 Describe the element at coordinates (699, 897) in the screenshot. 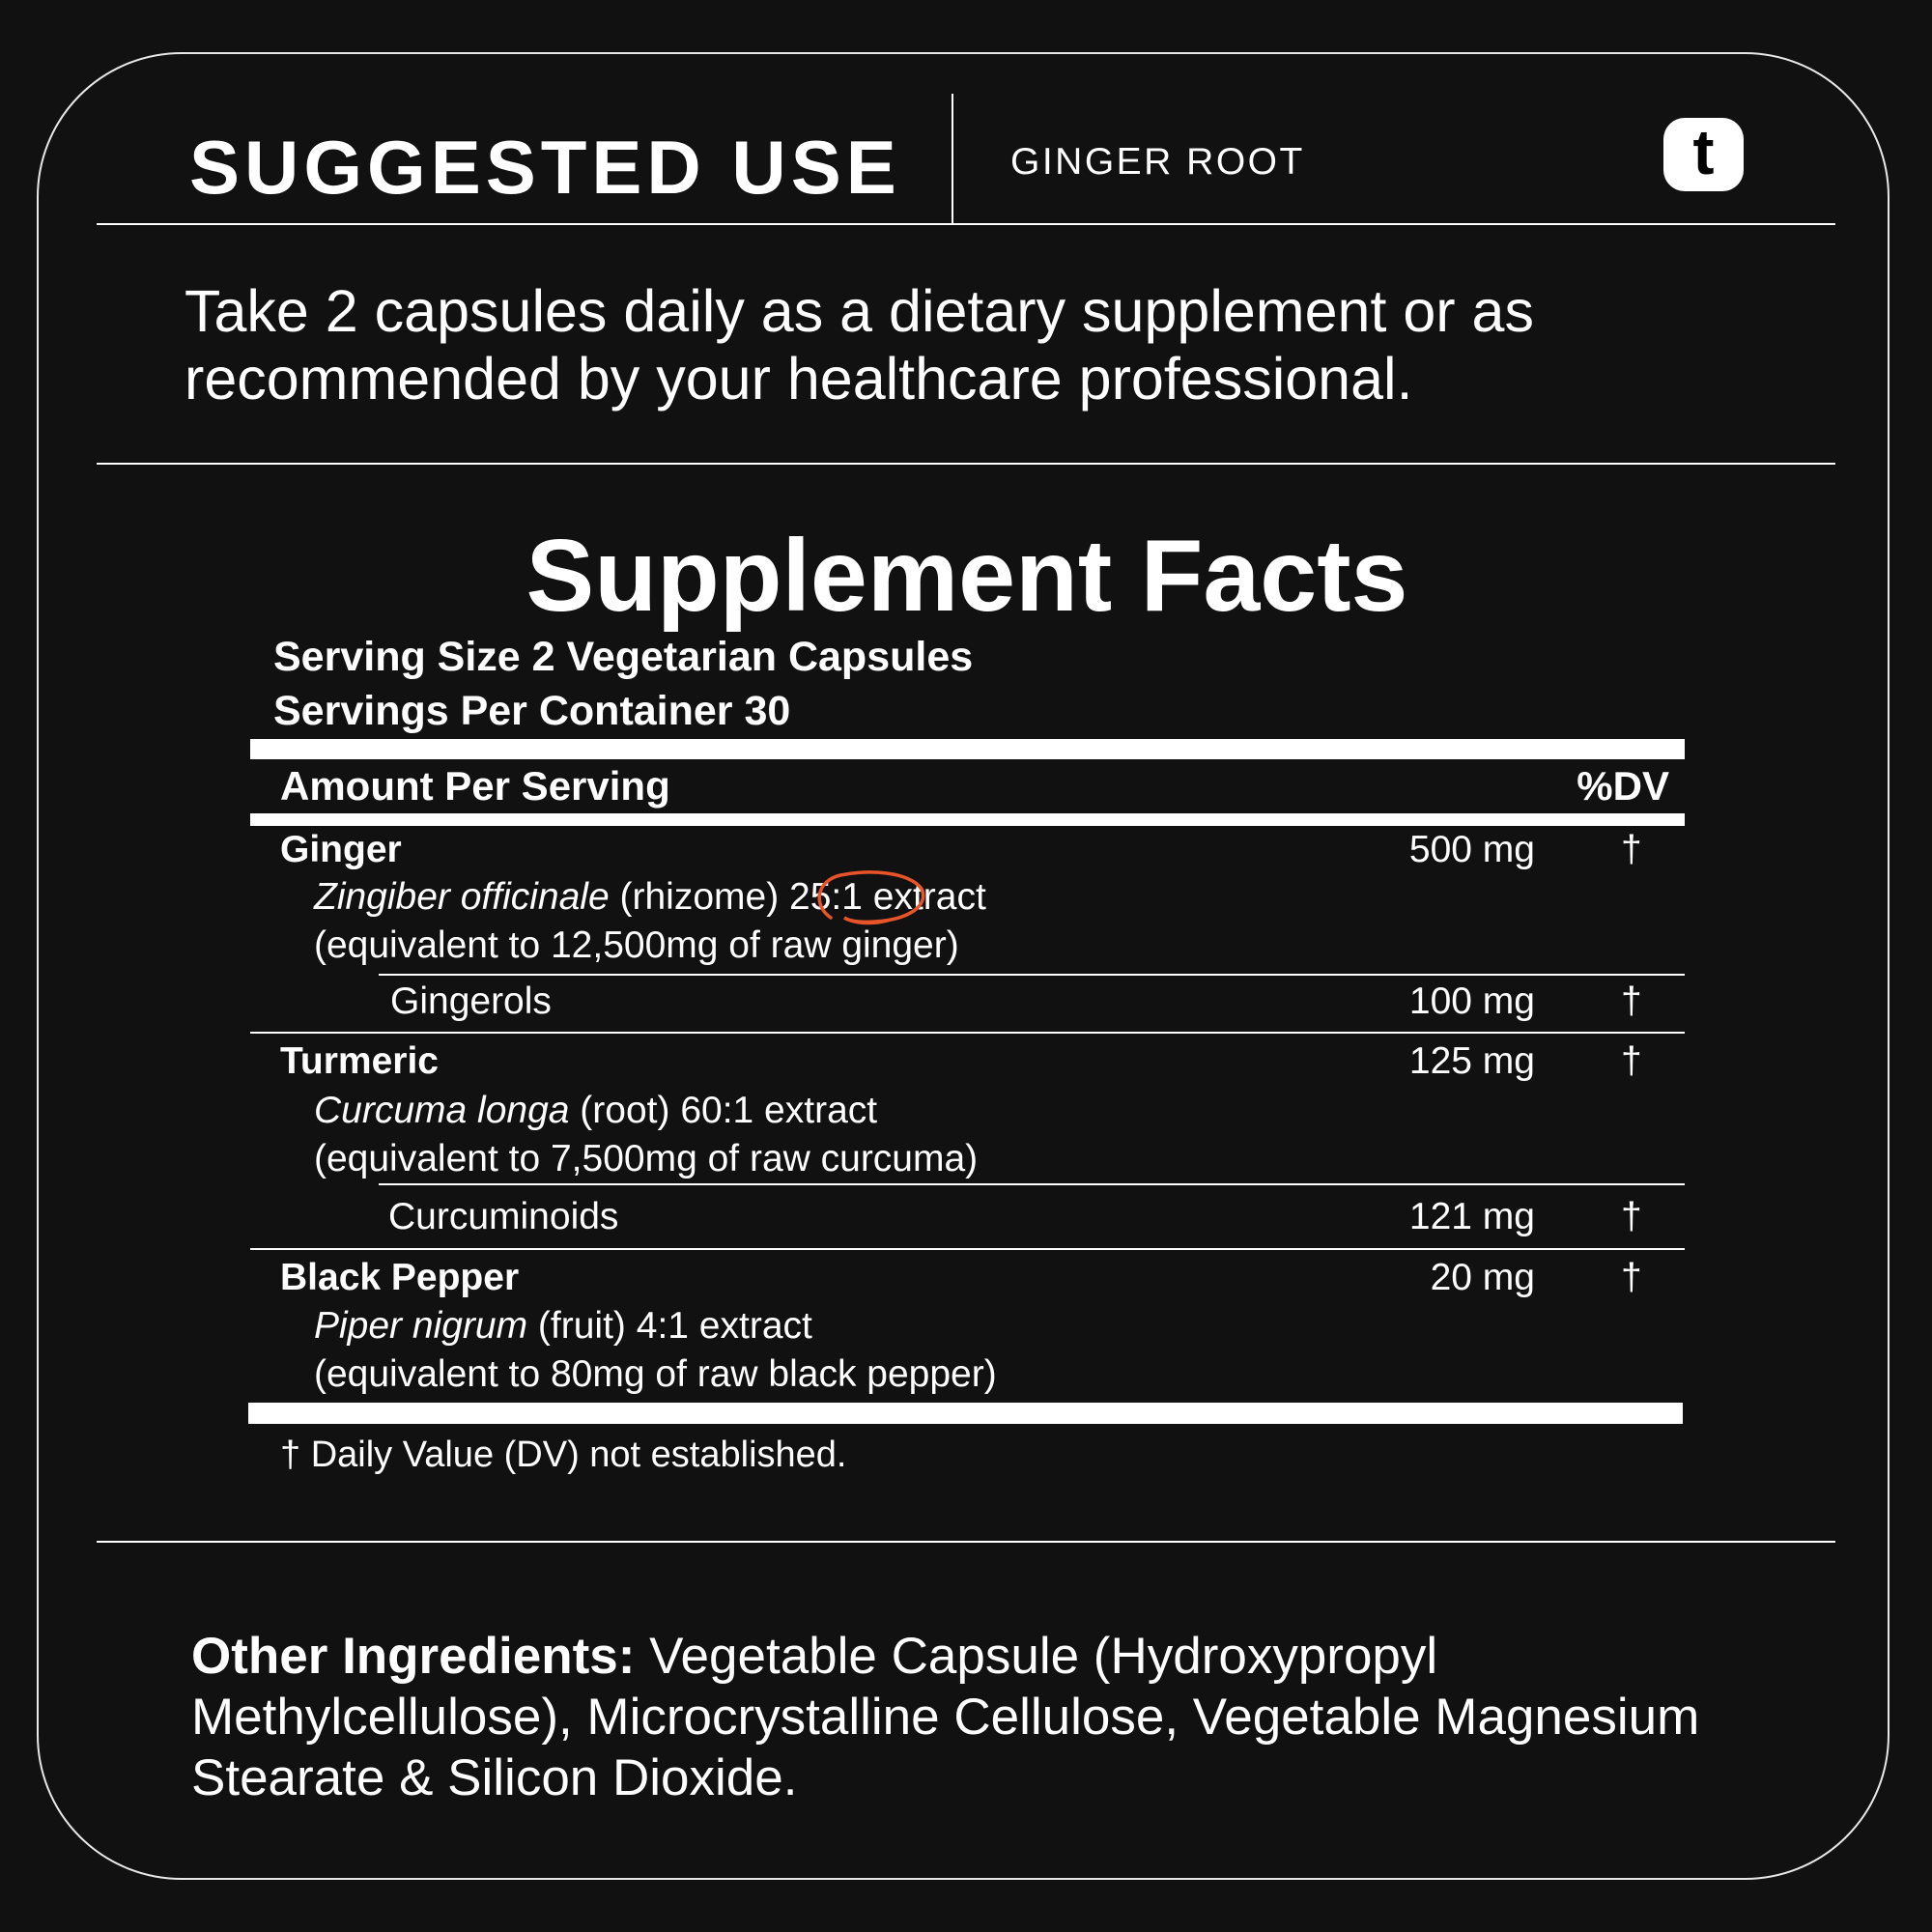

I see `plant-part: (rhizome)` at that location.